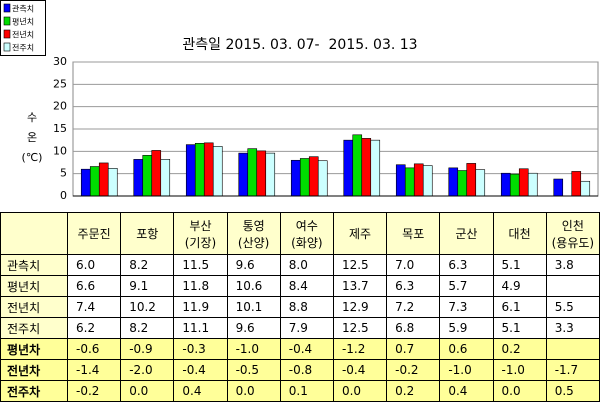 This screenshot has width=601, height=402. What do you see at coordinates (573, 391) in the screenshot?
I see `table-cell: 0.5` at bounding box center [573, 391].